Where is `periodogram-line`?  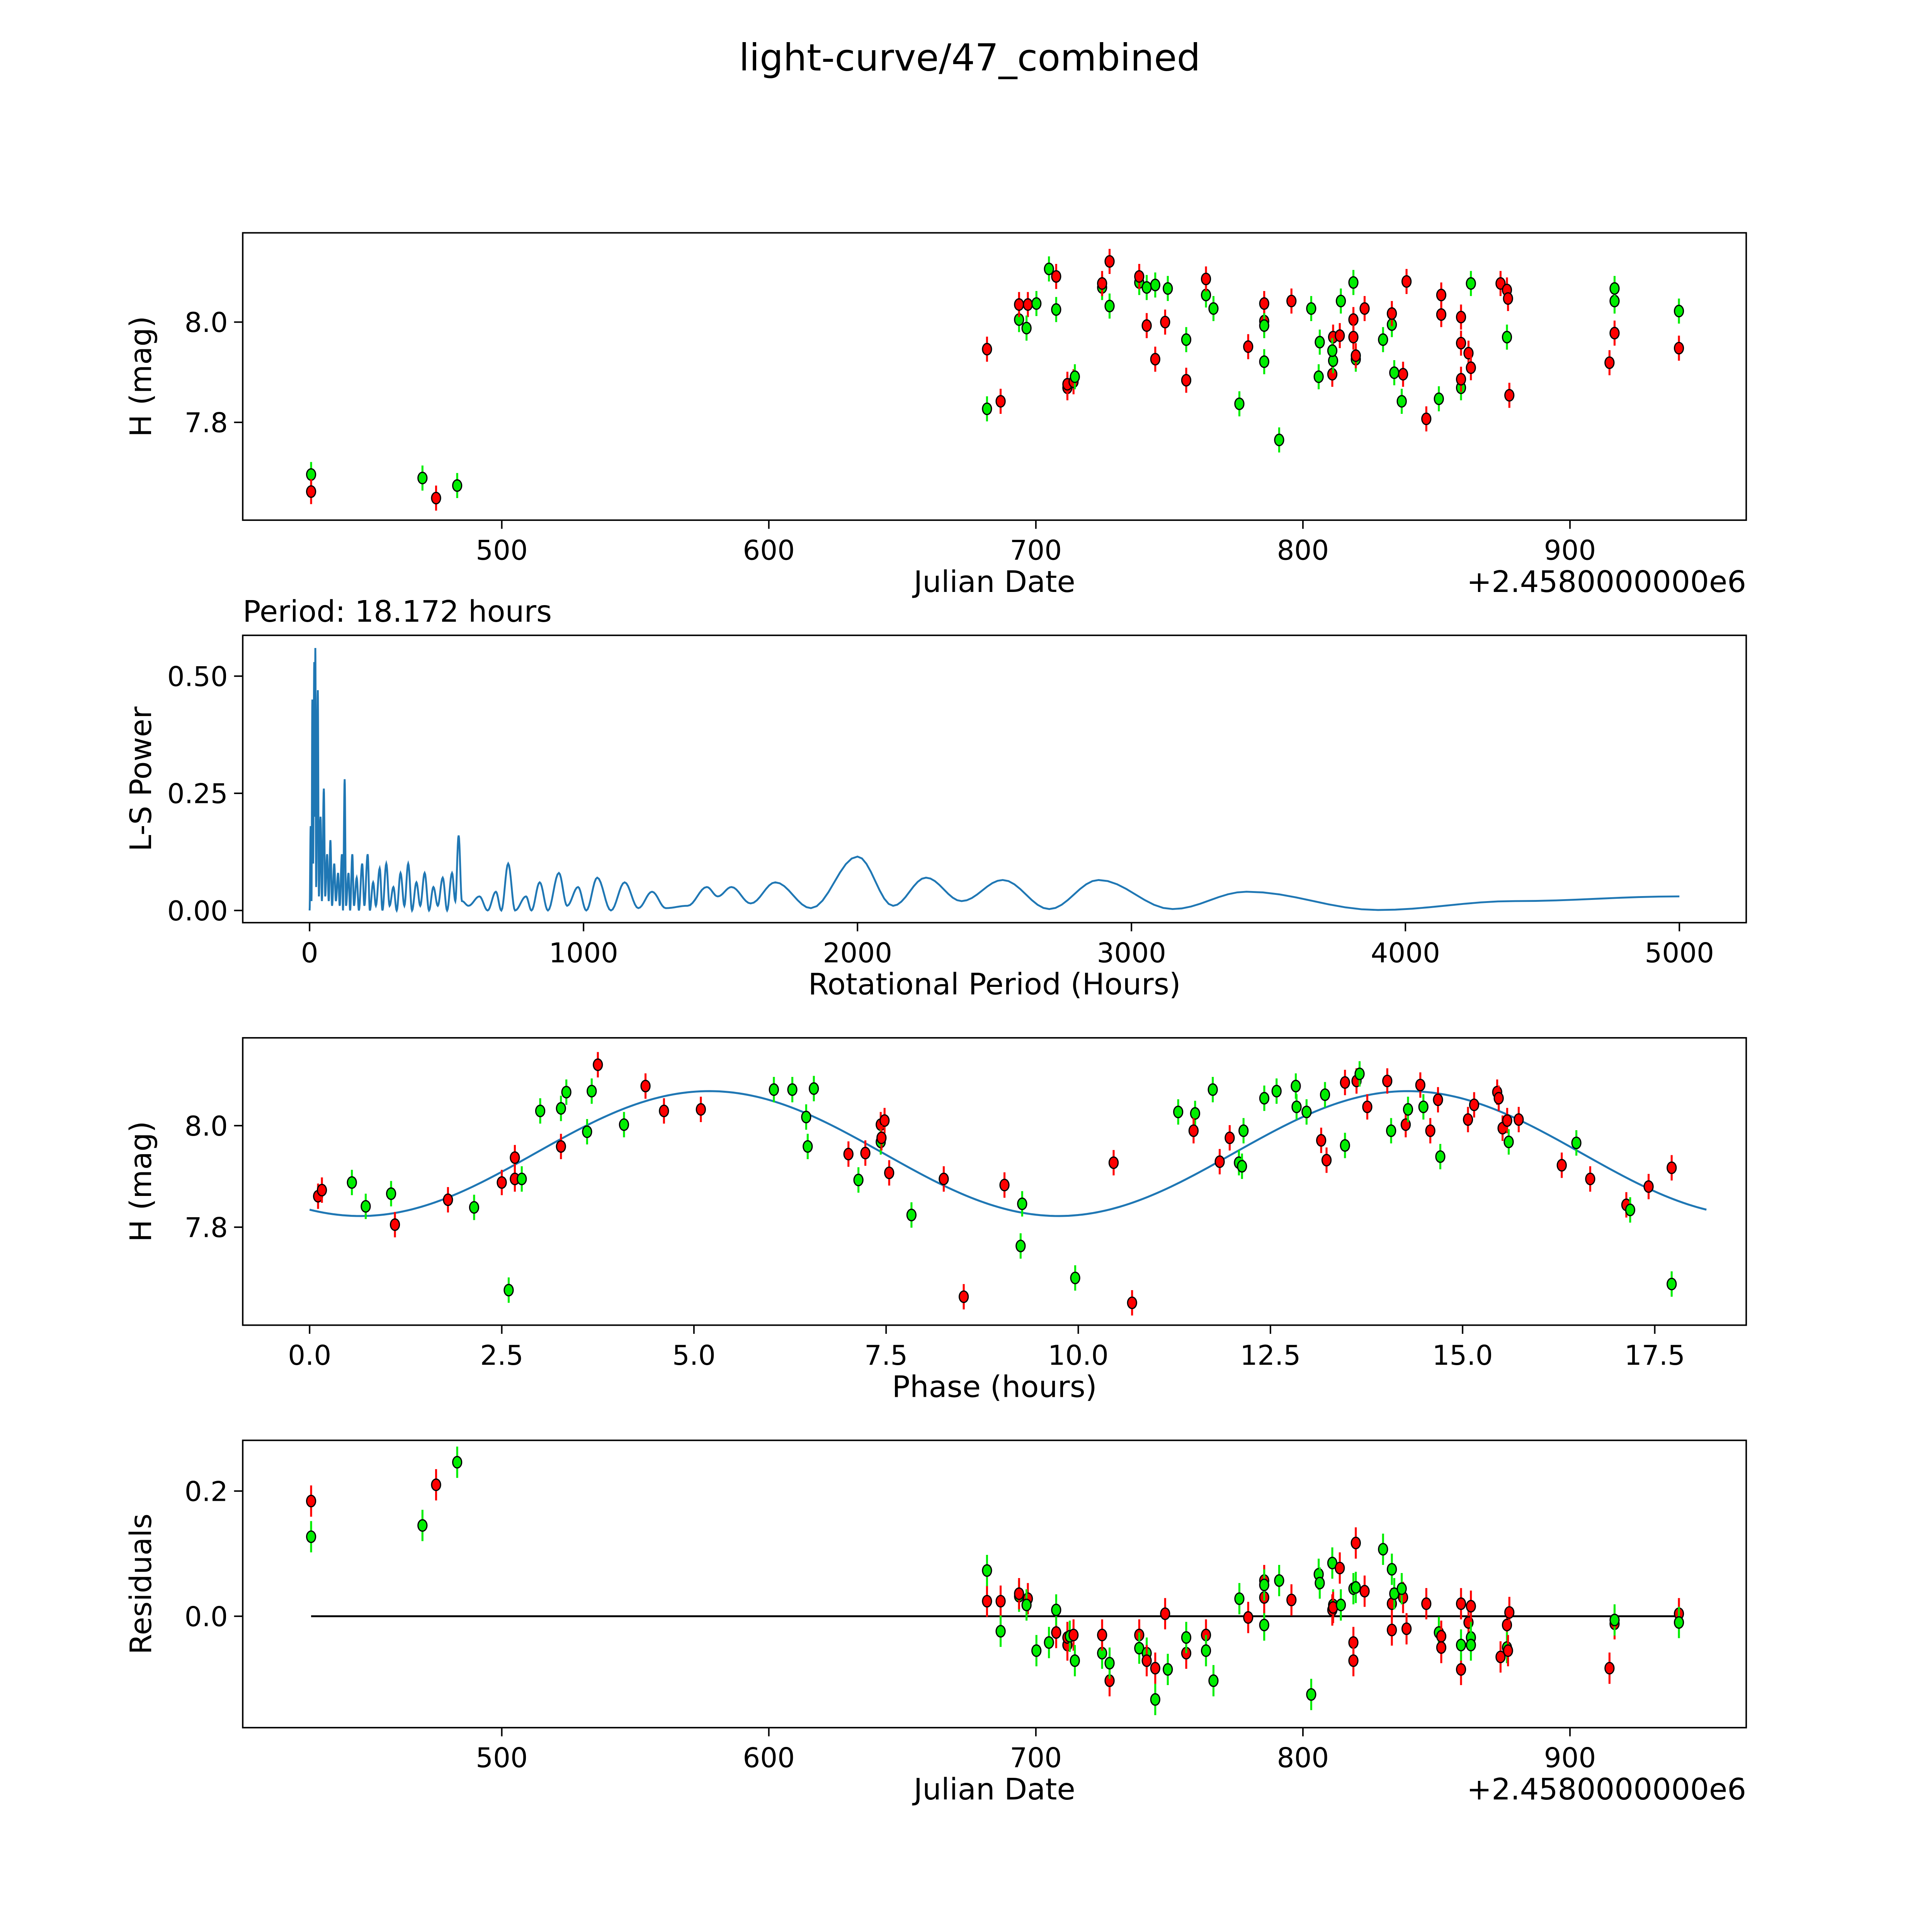
periodogram-line is located at coordinates (994, 780).